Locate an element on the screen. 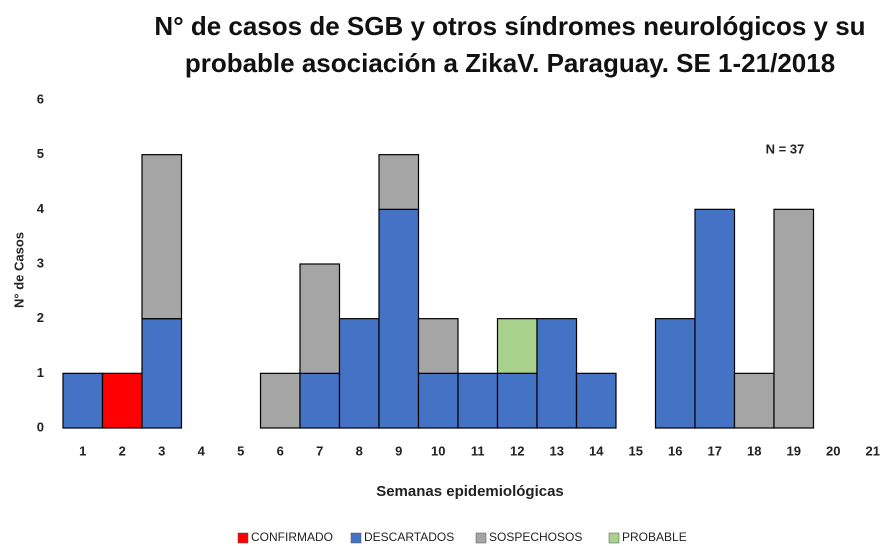 The width and height of the screenshot is (894, 546). x-tick-label: 12 is located at coordinates (517, 450).